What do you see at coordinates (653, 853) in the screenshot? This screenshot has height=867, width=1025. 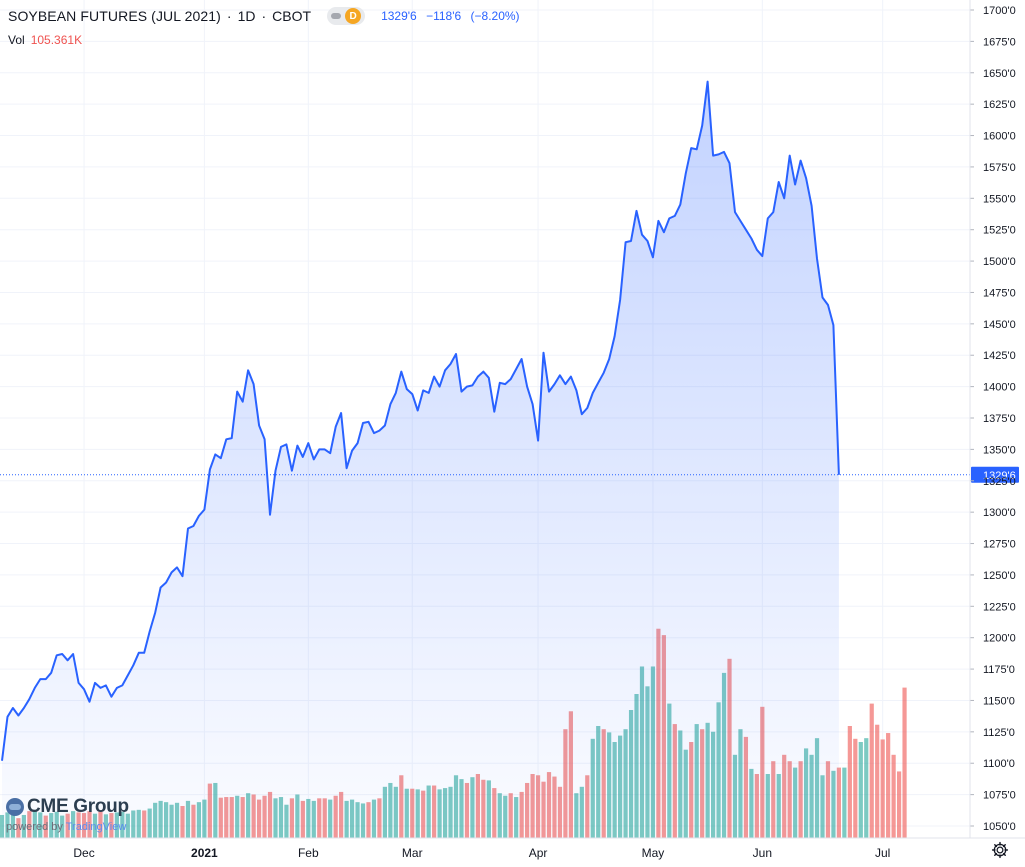 I see `x-tick-label: May` at bounding box center [653, 853].